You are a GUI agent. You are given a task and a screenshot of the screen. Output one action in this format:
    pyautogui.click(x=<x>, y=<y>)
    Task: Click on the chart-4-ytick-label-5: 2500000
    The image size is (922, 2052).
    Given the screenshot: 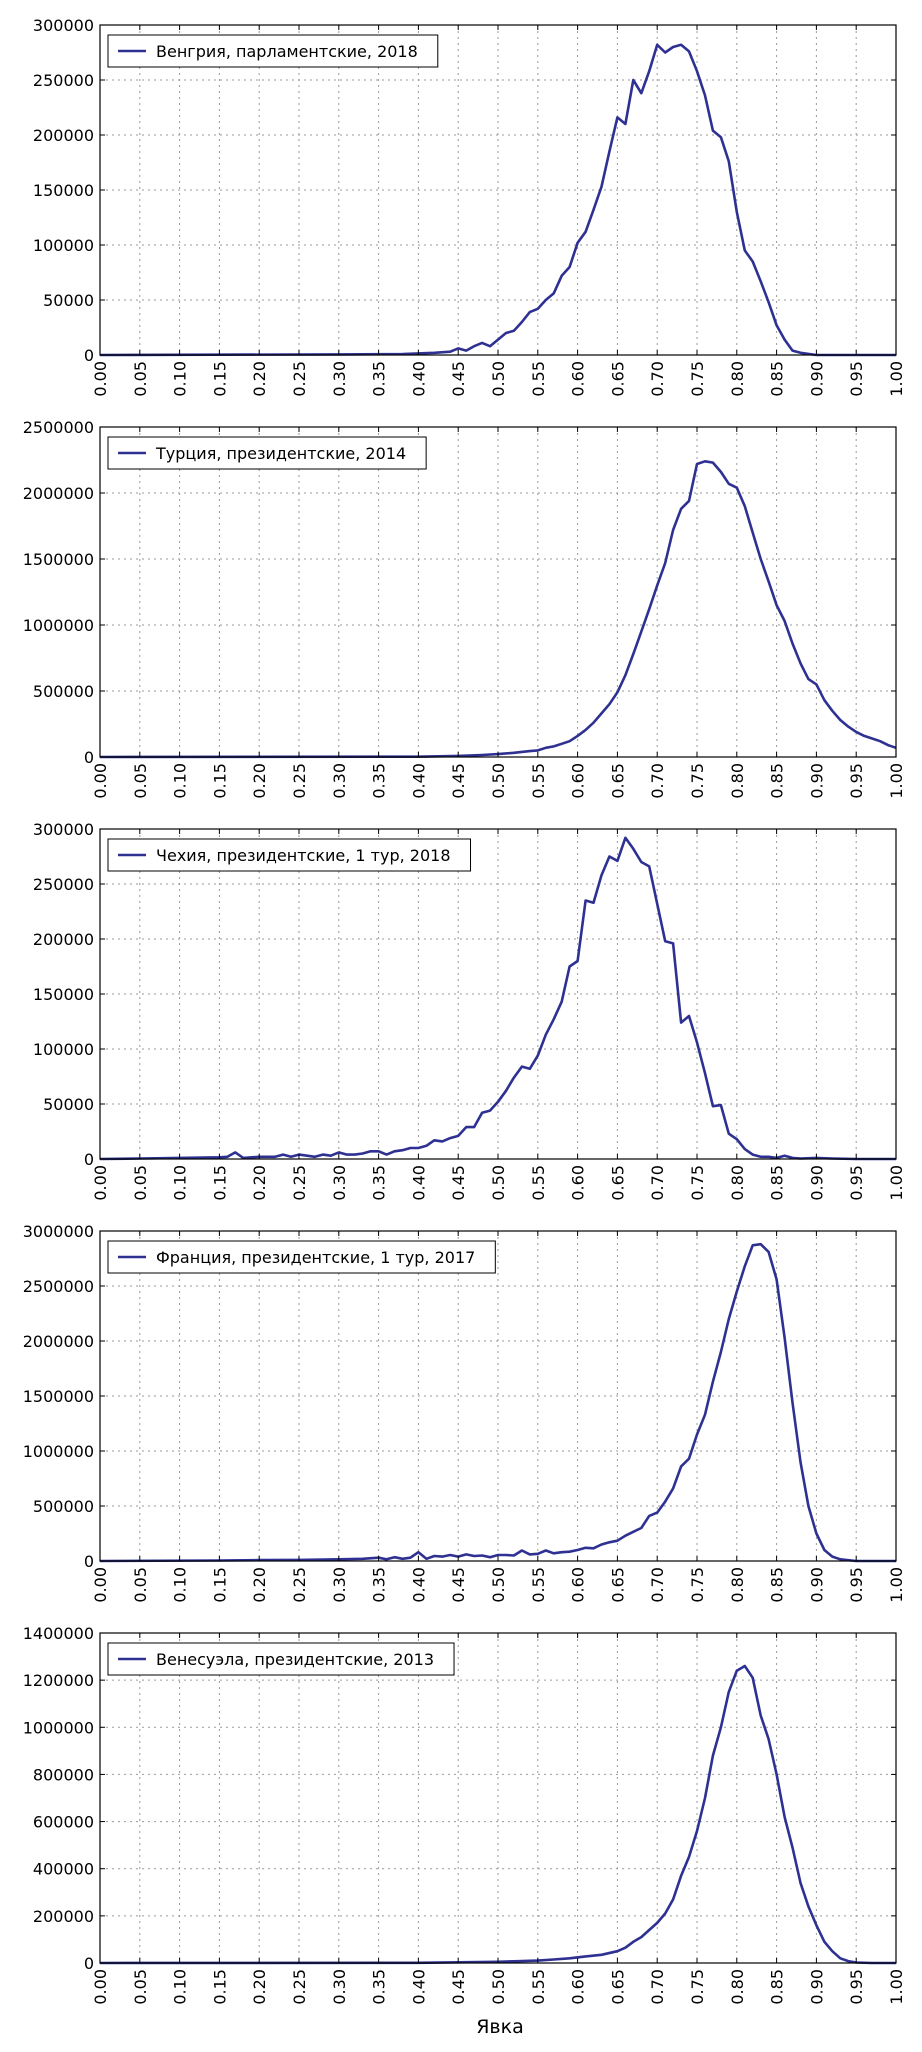 What is the action you would take?
    pyautogui.click(x=58, y=1286)
    